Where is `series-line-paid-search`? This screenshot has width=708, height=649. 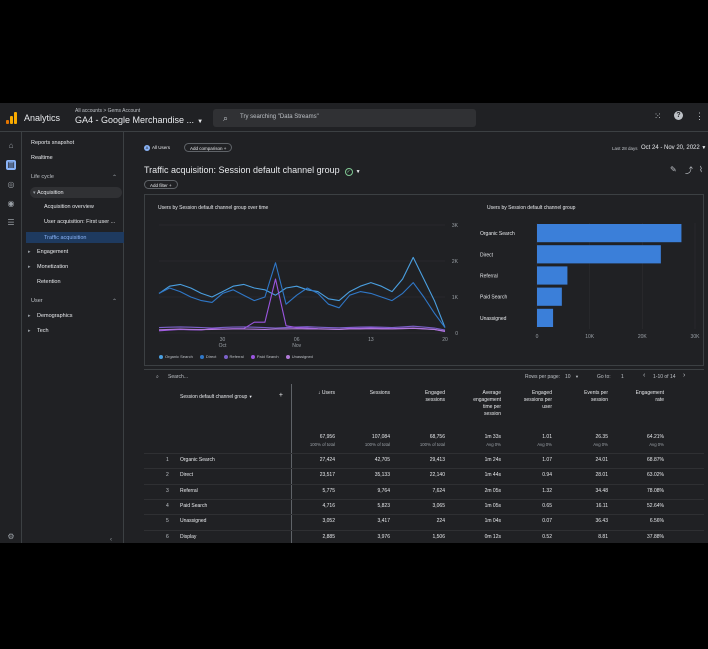 series-line-paid-search is located at coordinates (302, 305).